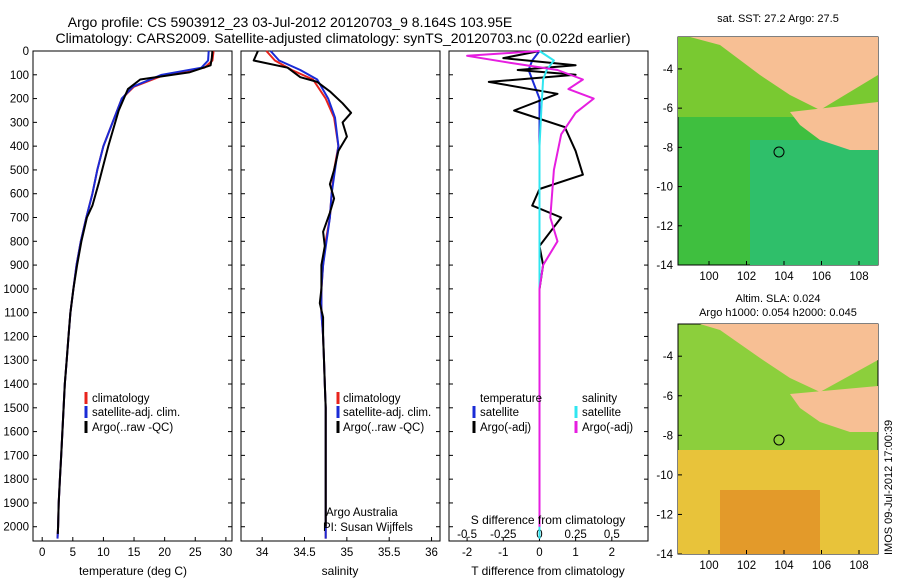 This screenshot has height=580, width=900. I want to click on s-tick-label: 0.25, so click(575, 535).